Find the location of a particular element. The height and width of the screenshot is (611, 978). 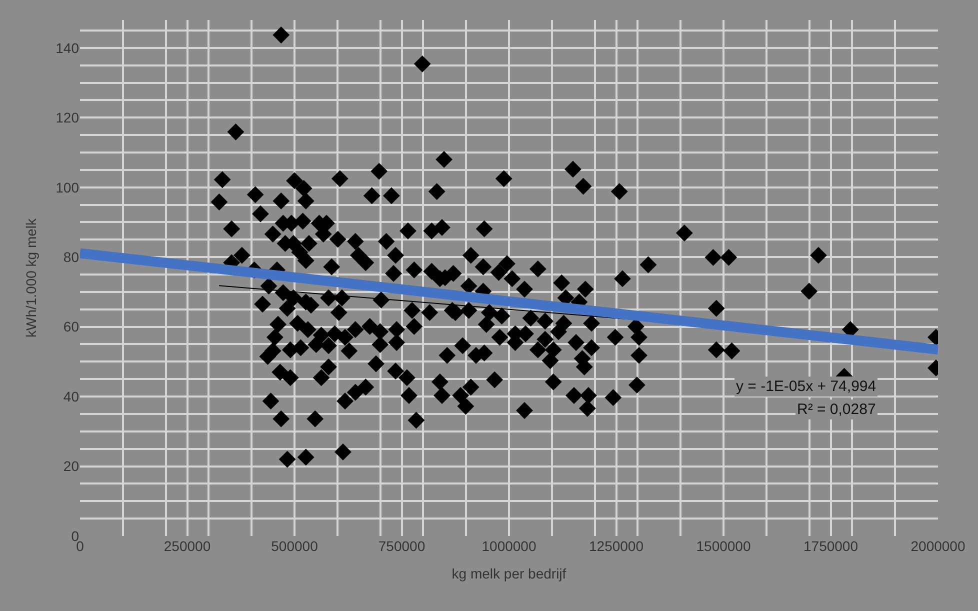

x-tick-label: 1500000 is located at coordinates (723, 546).